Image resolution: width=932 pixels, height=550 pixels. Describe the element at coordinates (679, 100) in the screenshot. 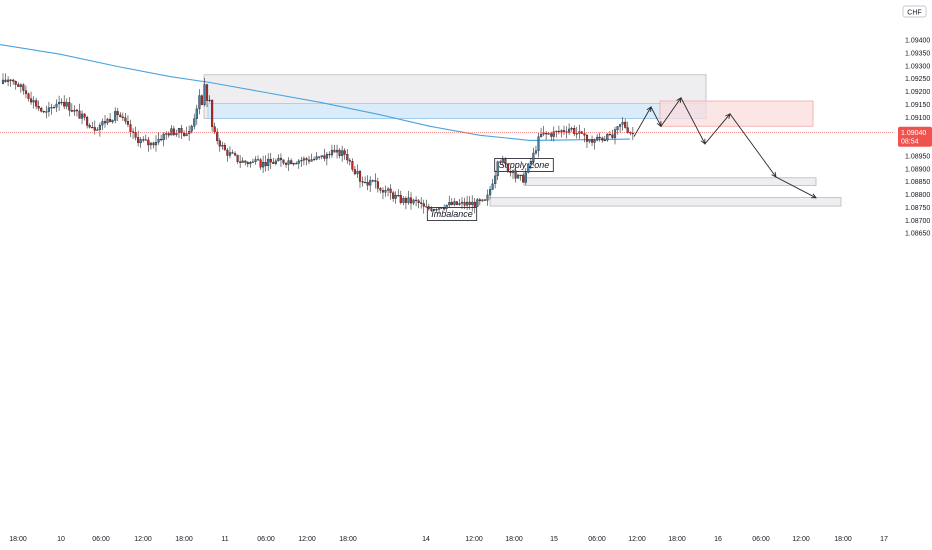

I see `projection-arrowhead` at that location.